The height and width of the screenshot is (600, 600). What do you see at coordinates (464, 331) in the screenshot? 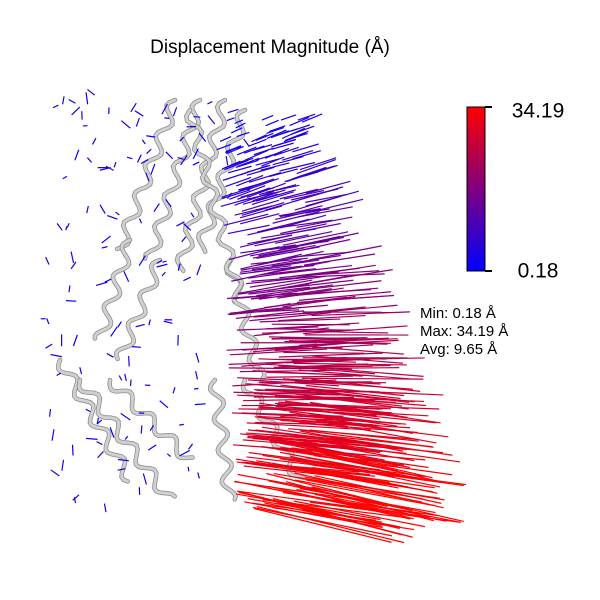
I see `stat-max: Max: 34.19 Å` at bounding box center [464, 331].